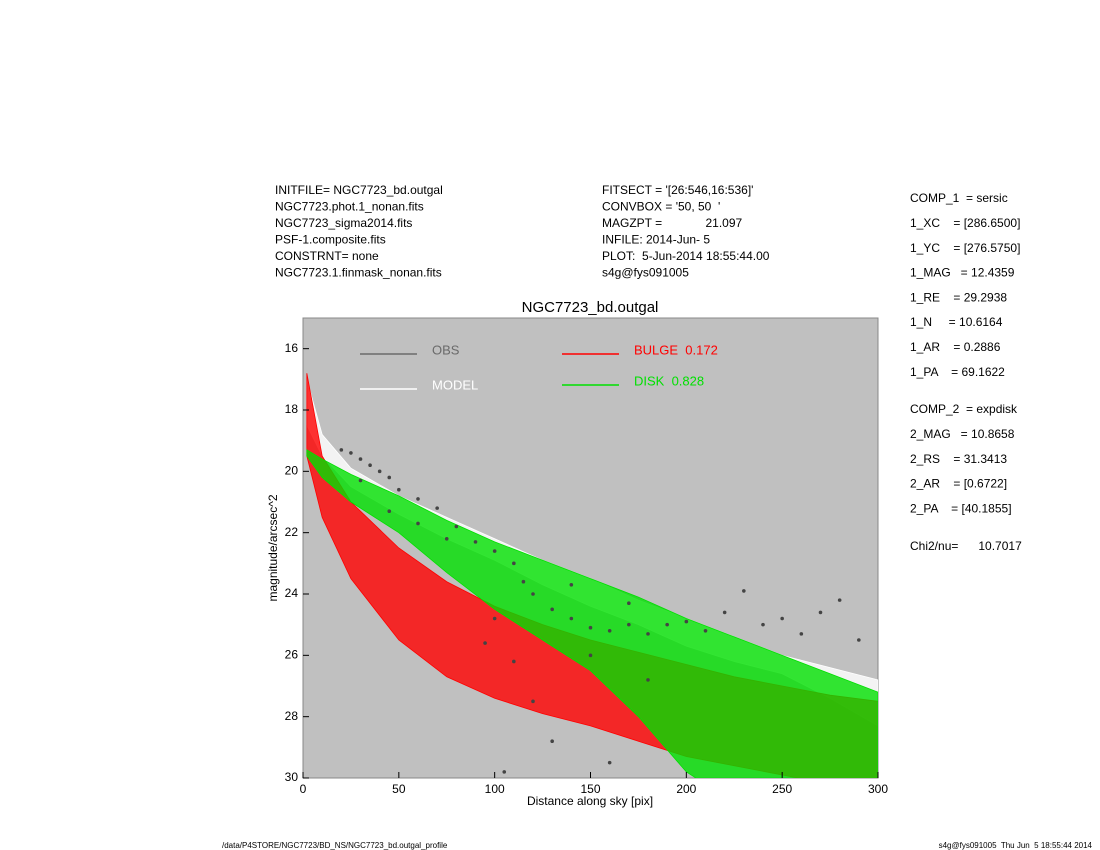 The width and height of the screenshot is (1100, 850). Describe the element at coordinates (590, 789) in the screenshot. I see `x-tick-label: 150` at that location.